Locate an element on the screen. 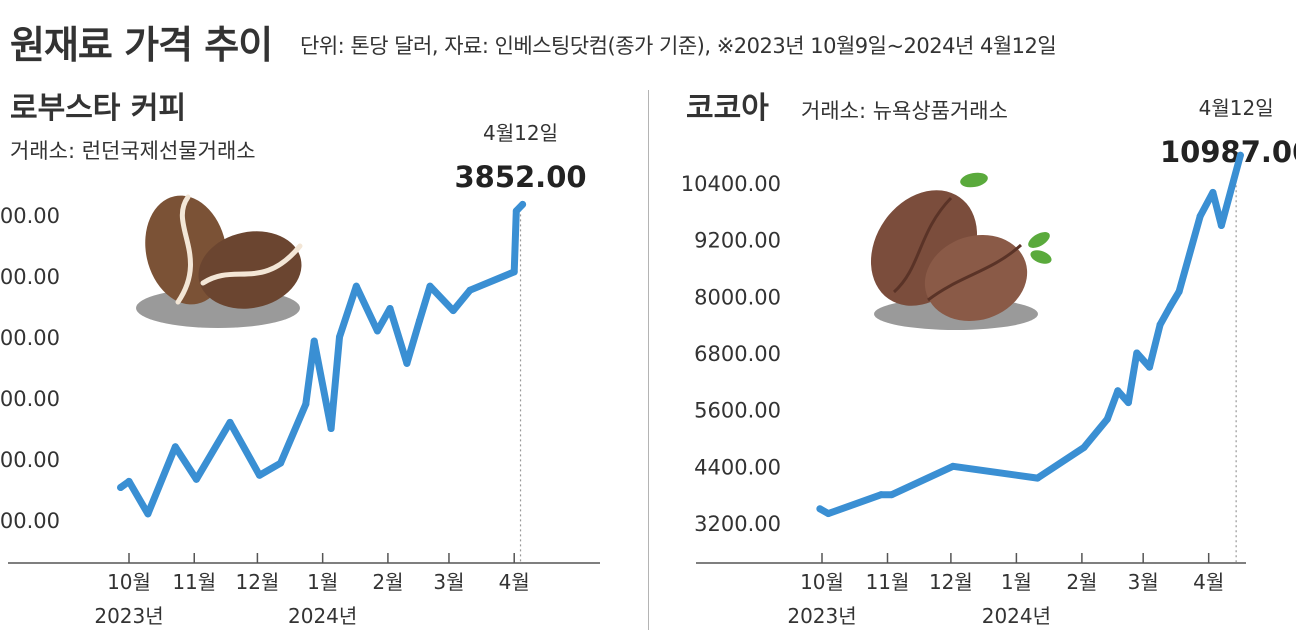 The image size is (1296, 638). y-tick-label: 5600.00 is located at coordinates (737, 411).